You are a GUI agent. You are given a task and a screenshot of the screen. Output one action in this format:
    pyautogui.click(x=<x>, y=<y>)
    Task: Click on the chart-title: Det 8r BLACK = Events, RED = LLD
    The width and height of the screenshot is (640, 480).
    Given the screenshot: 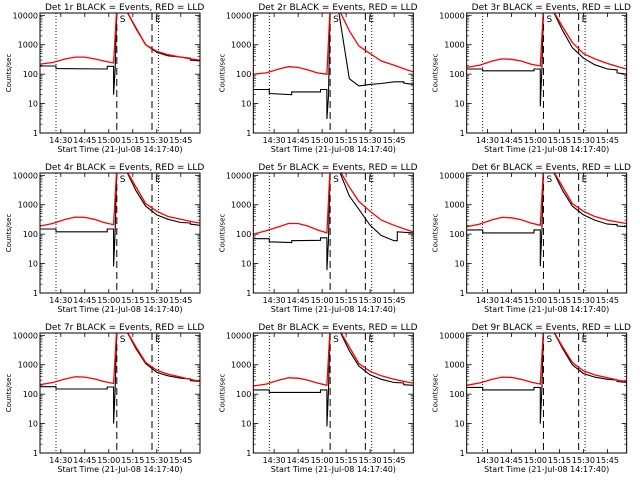 What is the action you would take?
    pyautogui.click(x=337, y=328)
    